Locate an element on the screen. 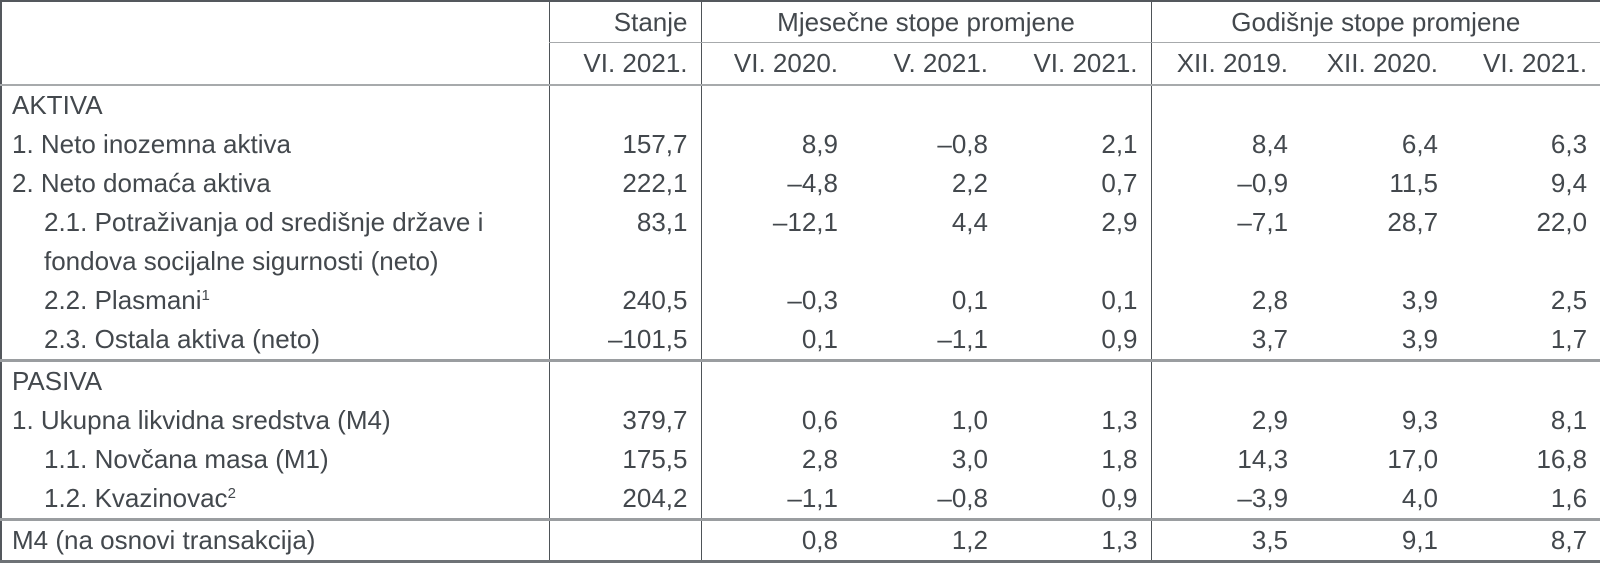 This screenshot has height=564, width=1600. header-date-monthly-2: V. 2021. is located at coordinates (926, 64).